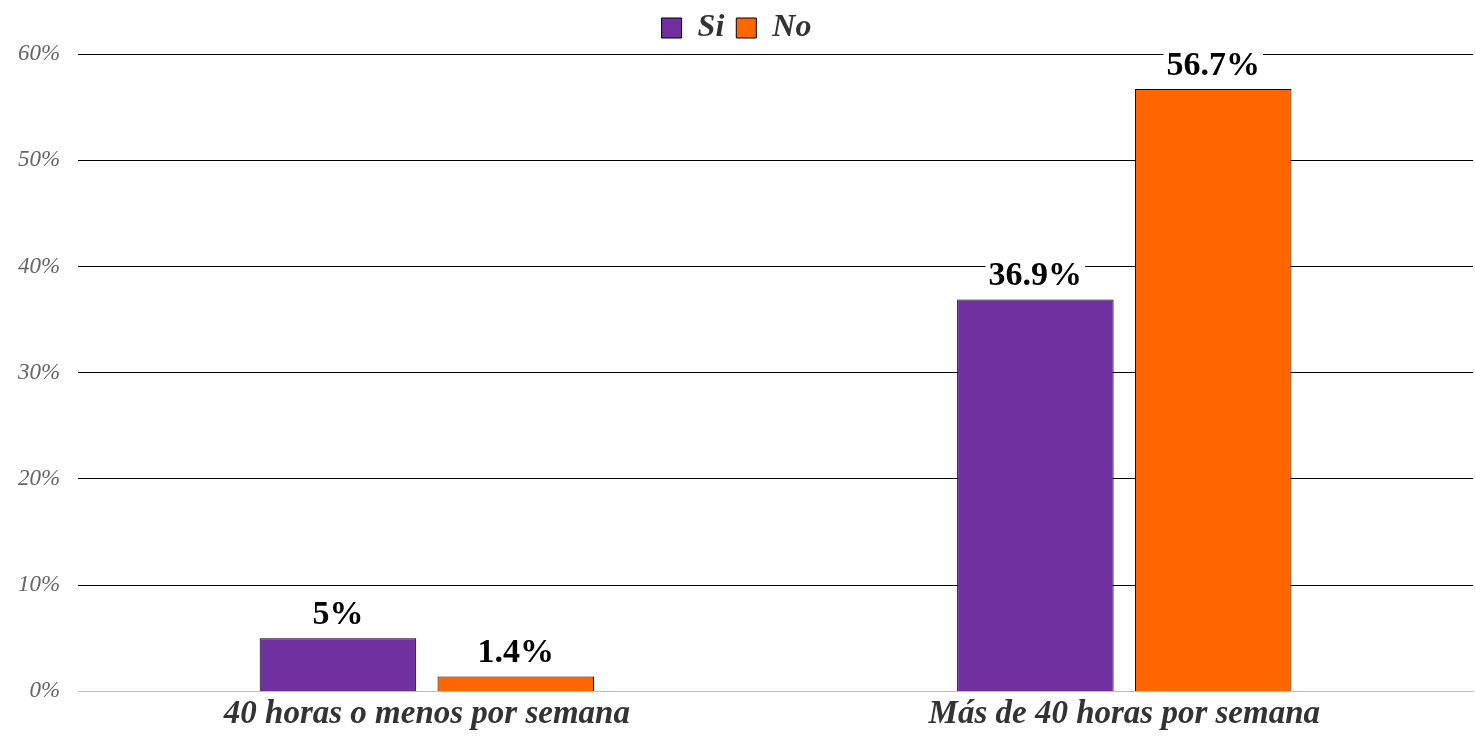  What do you see at coordinates (791, 25) in the screenshot?
I see `legend-label: No` at bounding box center [791, 25].